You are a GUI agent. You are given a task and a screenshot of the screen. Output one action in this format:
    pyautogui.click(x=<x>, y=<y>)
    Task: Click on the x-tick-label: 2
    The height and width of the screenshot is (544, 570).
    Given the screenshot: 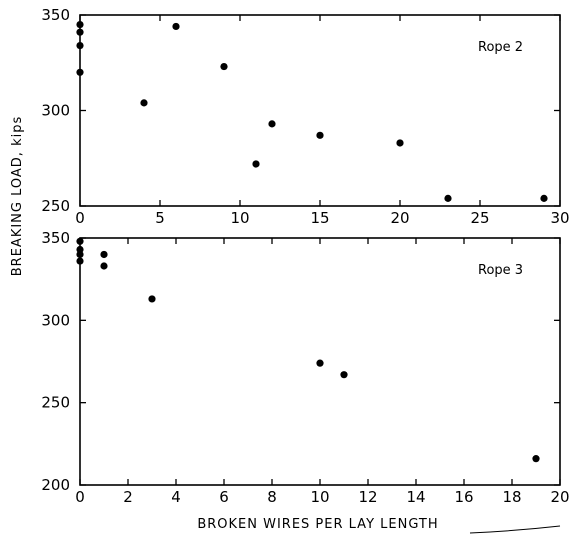 What is the action you would take?
    pyautogui.click(x=128, y=497)
    